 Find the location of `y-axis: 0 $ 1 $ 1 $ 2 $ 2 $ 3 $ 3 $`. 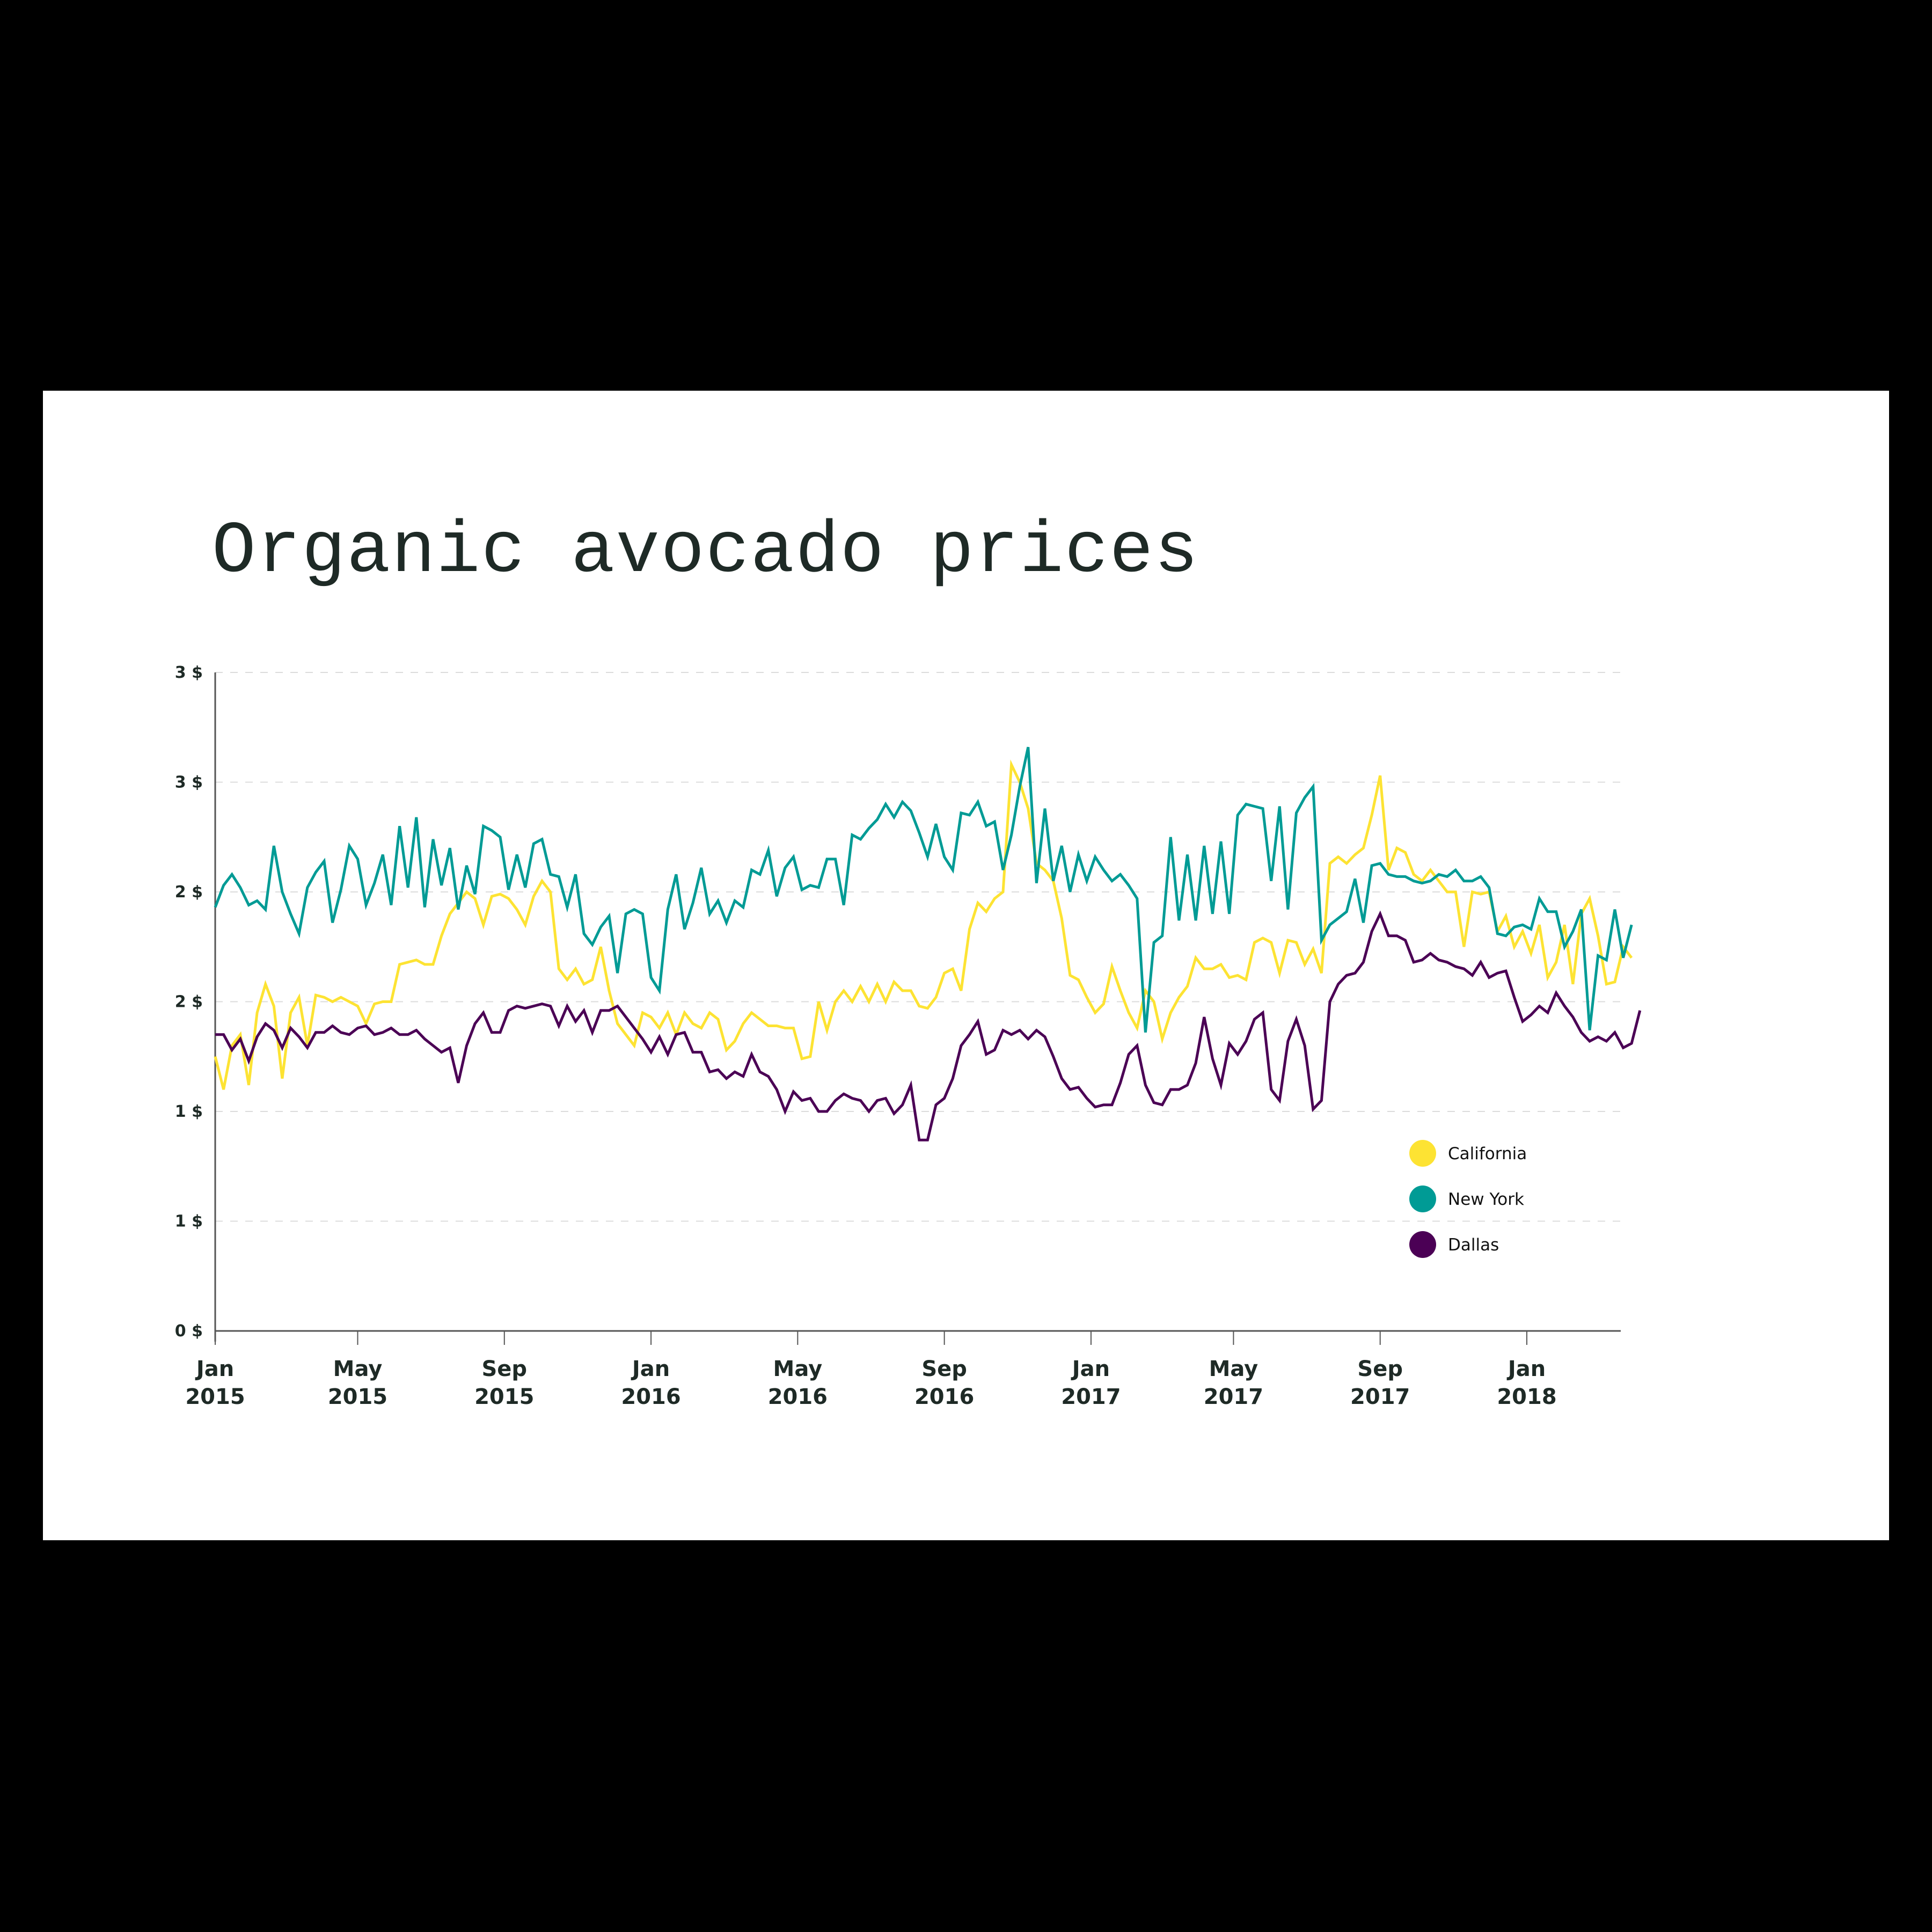

y-axis: 0 $ 1 $ 1 $ 2 $ 2 $ 3 $ 3 $ is located at coordinates (195, 1002).